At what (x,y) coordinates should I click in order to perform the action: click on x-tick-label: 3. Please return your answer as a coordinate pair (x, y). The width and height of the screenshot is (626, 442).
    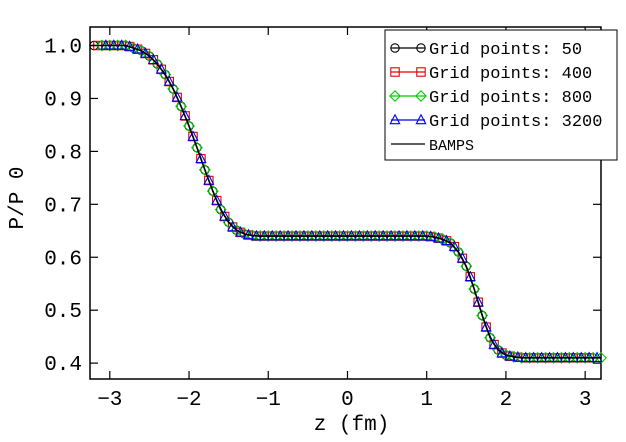
    Looking at the image, I should click on (585, 400).